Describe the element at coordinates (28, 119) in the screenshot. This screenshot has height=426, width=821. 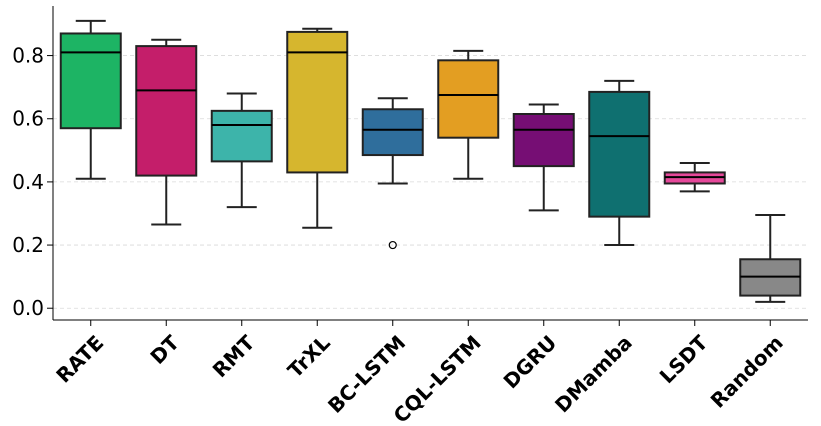
I see `y-tick-label: 0.6` at that location.